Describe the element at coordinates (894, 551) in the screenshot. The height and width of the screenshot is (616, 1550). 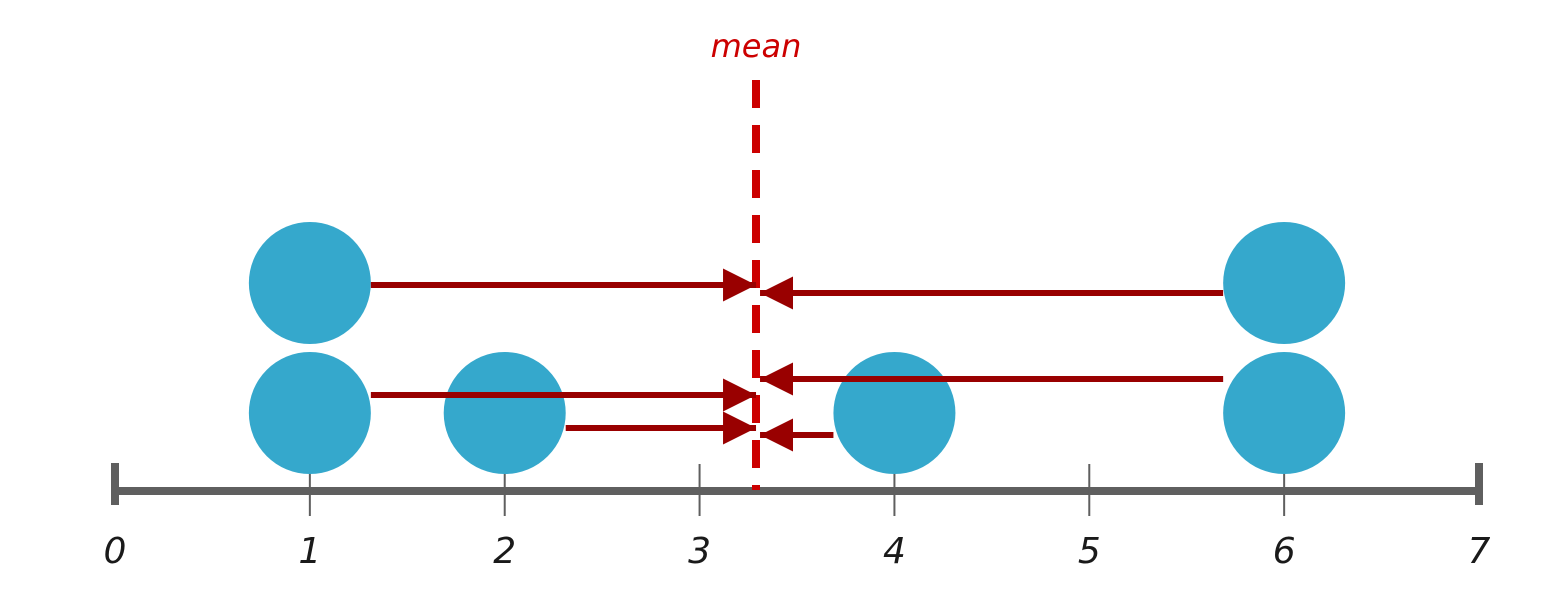
I see `axis-tick-label: 4` at that location.